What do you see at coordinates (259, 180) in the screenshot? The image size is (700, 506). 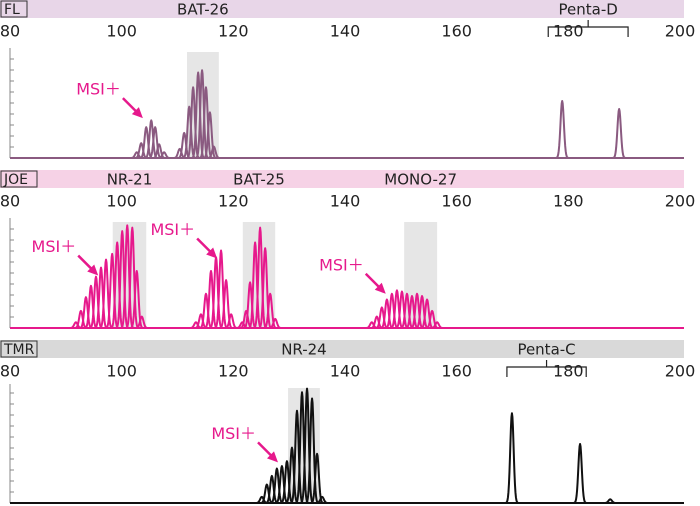 I see `marker-label: BAT-25` at bounding box center [259, 180].